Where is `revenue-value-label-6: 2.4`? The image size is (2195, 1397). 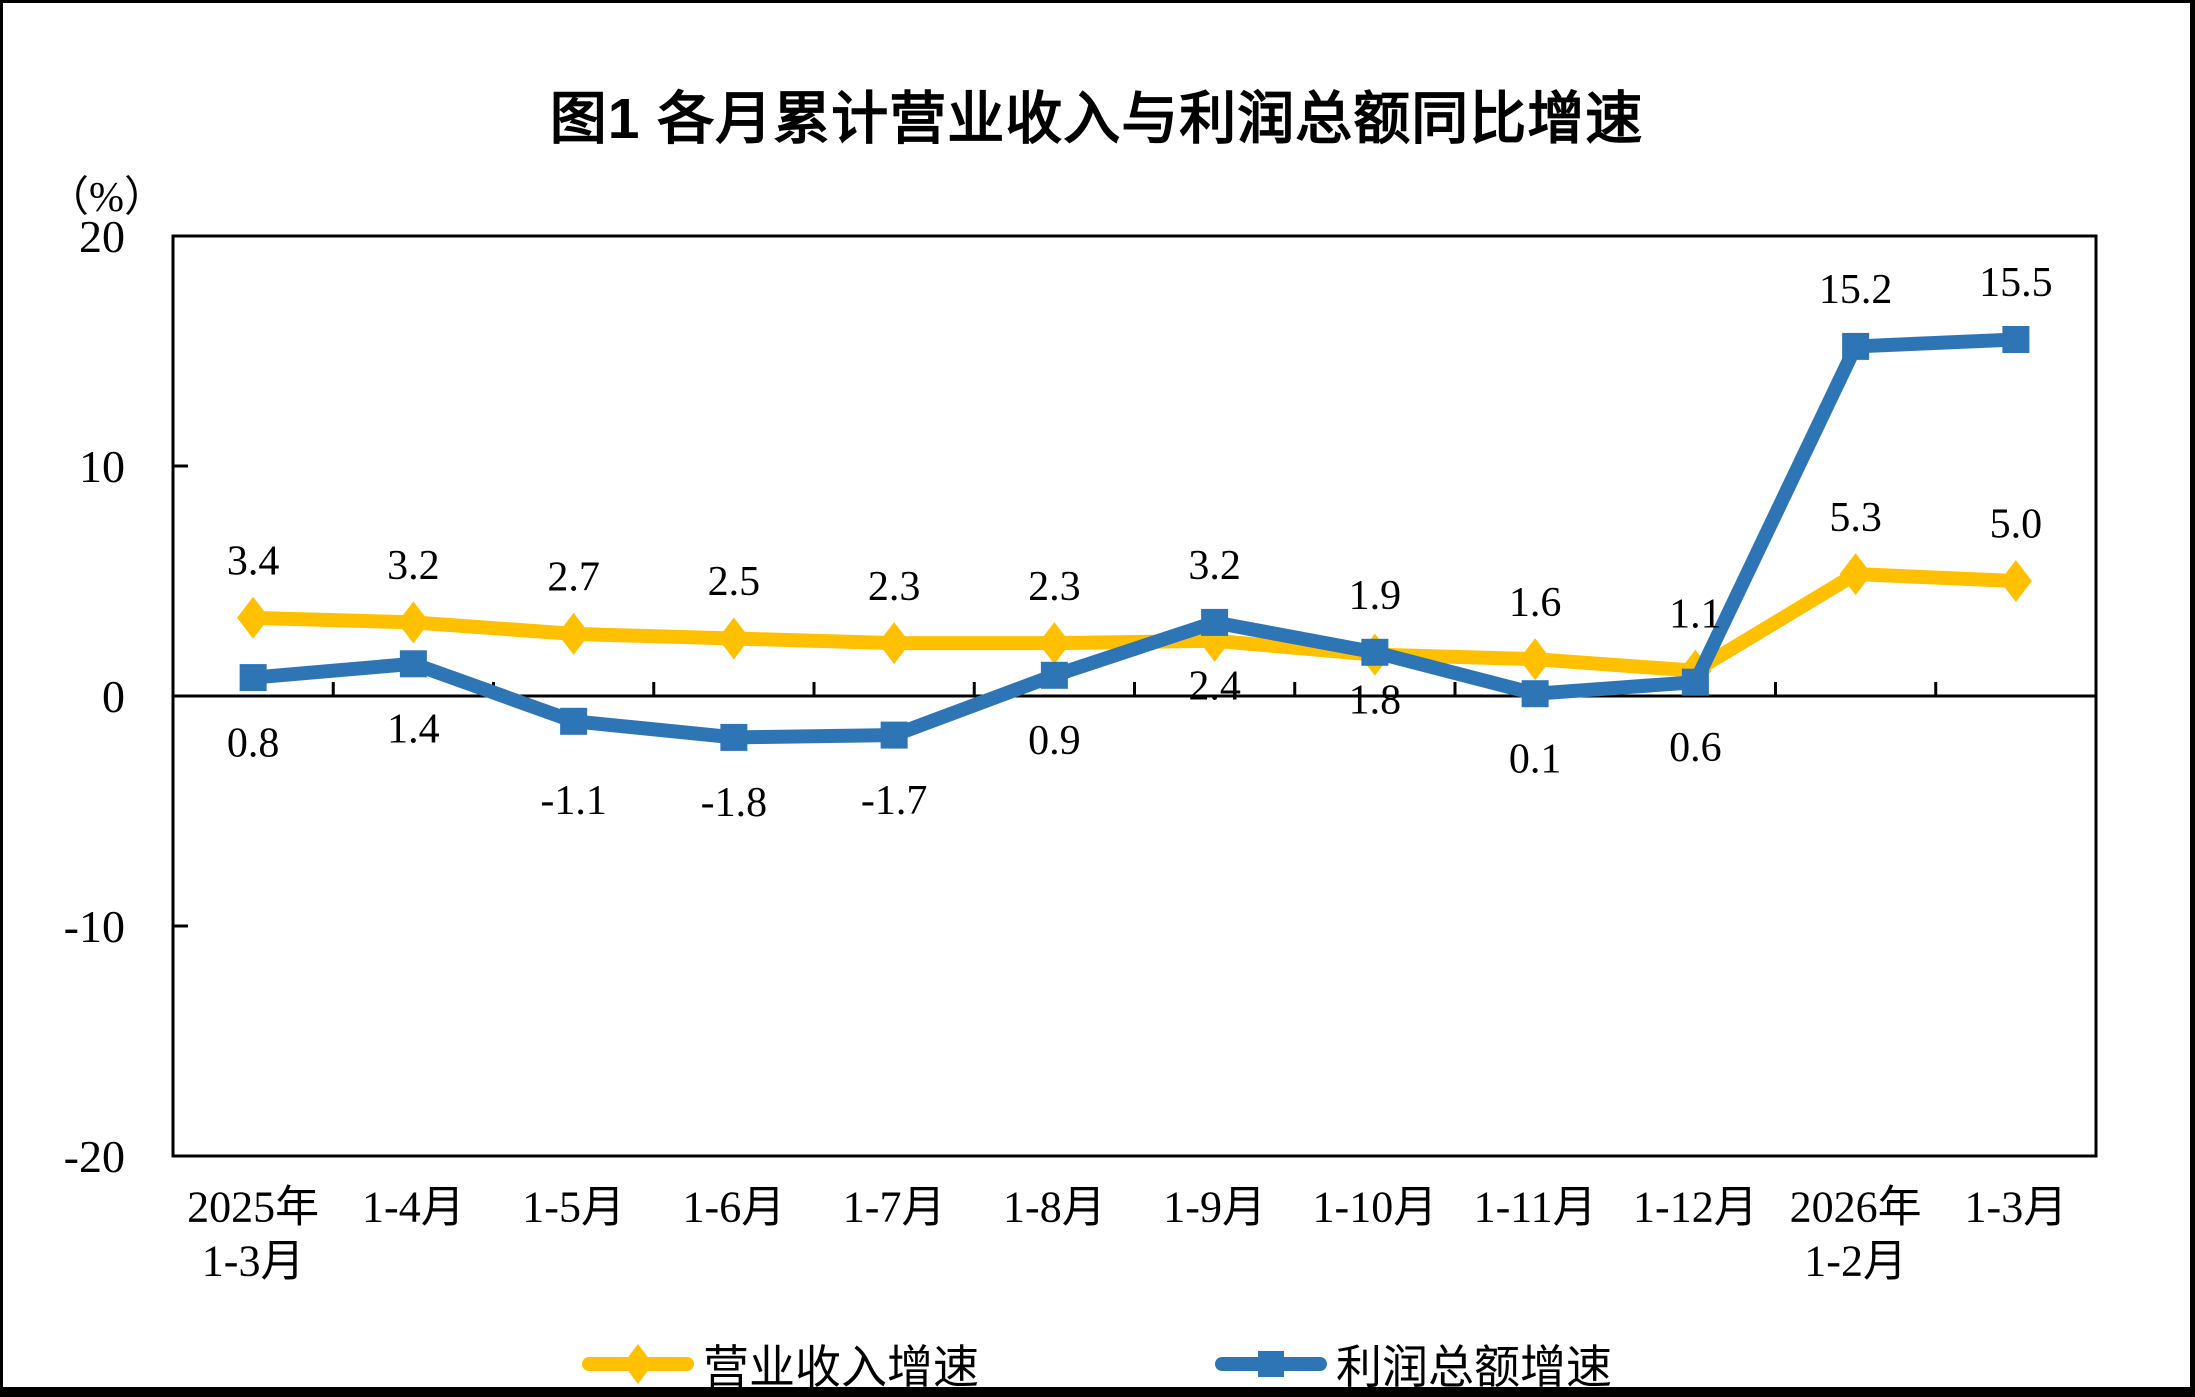 revenue-value-label-6: 2.4 is located at coordinates (1214, 687).